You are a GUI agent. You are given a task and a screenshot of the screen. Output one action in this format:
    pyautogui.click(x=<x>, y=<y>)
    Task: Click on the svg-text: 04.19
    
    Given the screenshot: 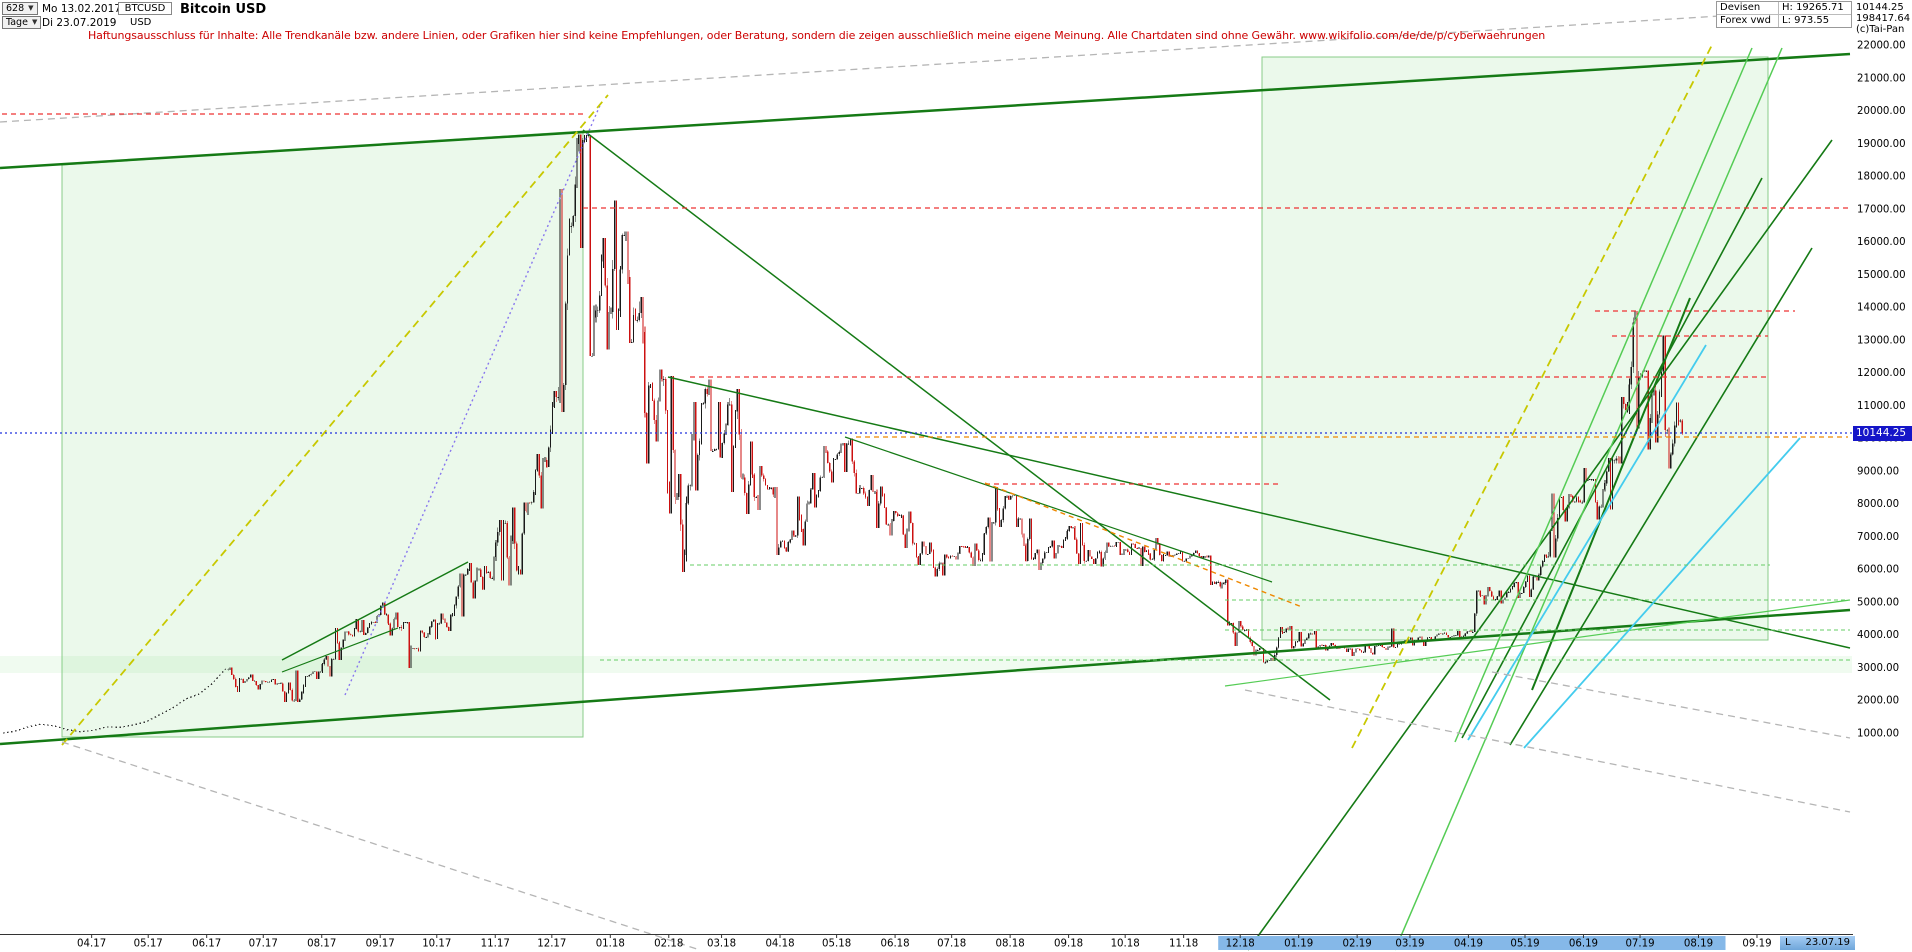 What is the action you would take?
    pyautogui.click(x=1468, y=944)
    